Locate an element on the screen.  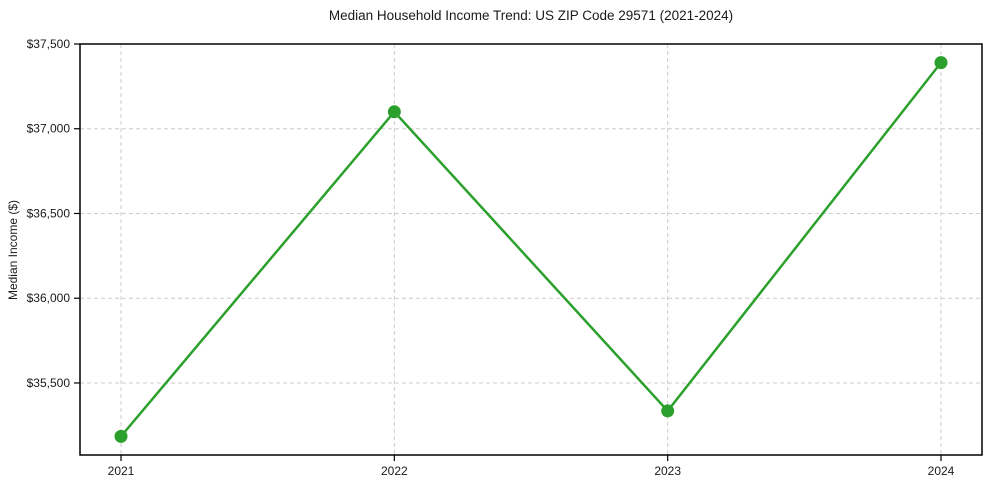
y-tick-label: $37,500 is located at coordinates (49, 44).